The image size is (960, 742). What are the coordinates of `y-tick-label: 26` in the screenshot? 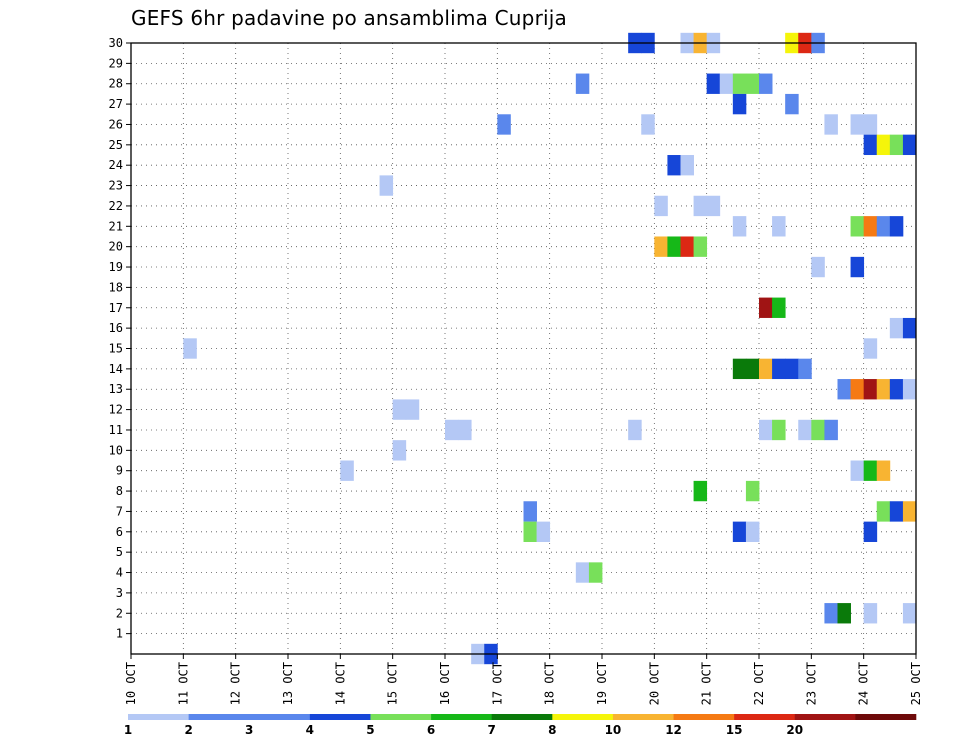 It's located at (116, 124).